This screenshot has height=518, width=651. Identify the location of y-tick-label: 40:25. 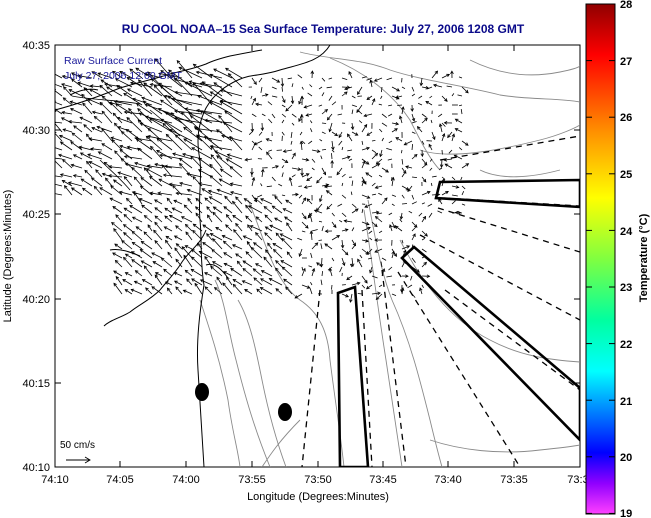
(36, 215).